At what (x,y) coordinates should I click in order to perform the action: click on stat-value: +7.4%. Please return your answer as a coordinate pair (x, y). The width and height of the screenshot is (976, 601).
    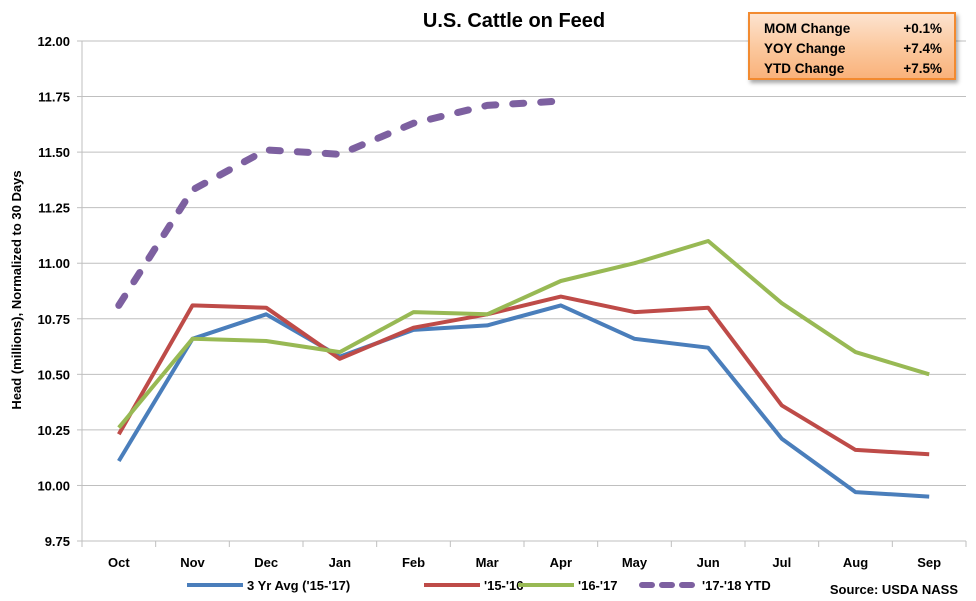
    Looking at the image, I should click on (922, 48).